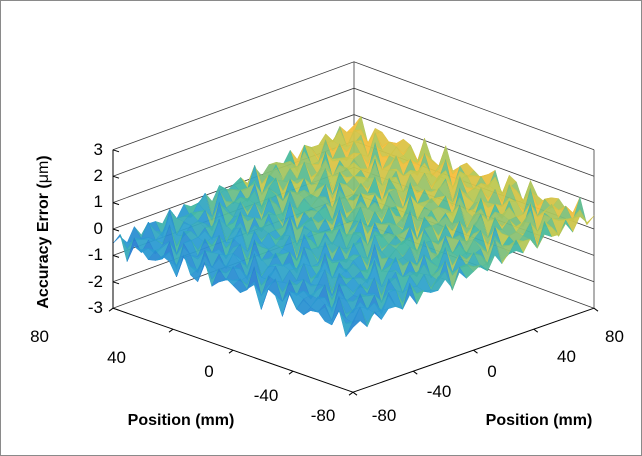 This screenshot has height=456, width=642. Describe the element at coordinates (498, 376) in the screenshot. I see `y-tick-labels: -80 -40 0 40 80` at that location.